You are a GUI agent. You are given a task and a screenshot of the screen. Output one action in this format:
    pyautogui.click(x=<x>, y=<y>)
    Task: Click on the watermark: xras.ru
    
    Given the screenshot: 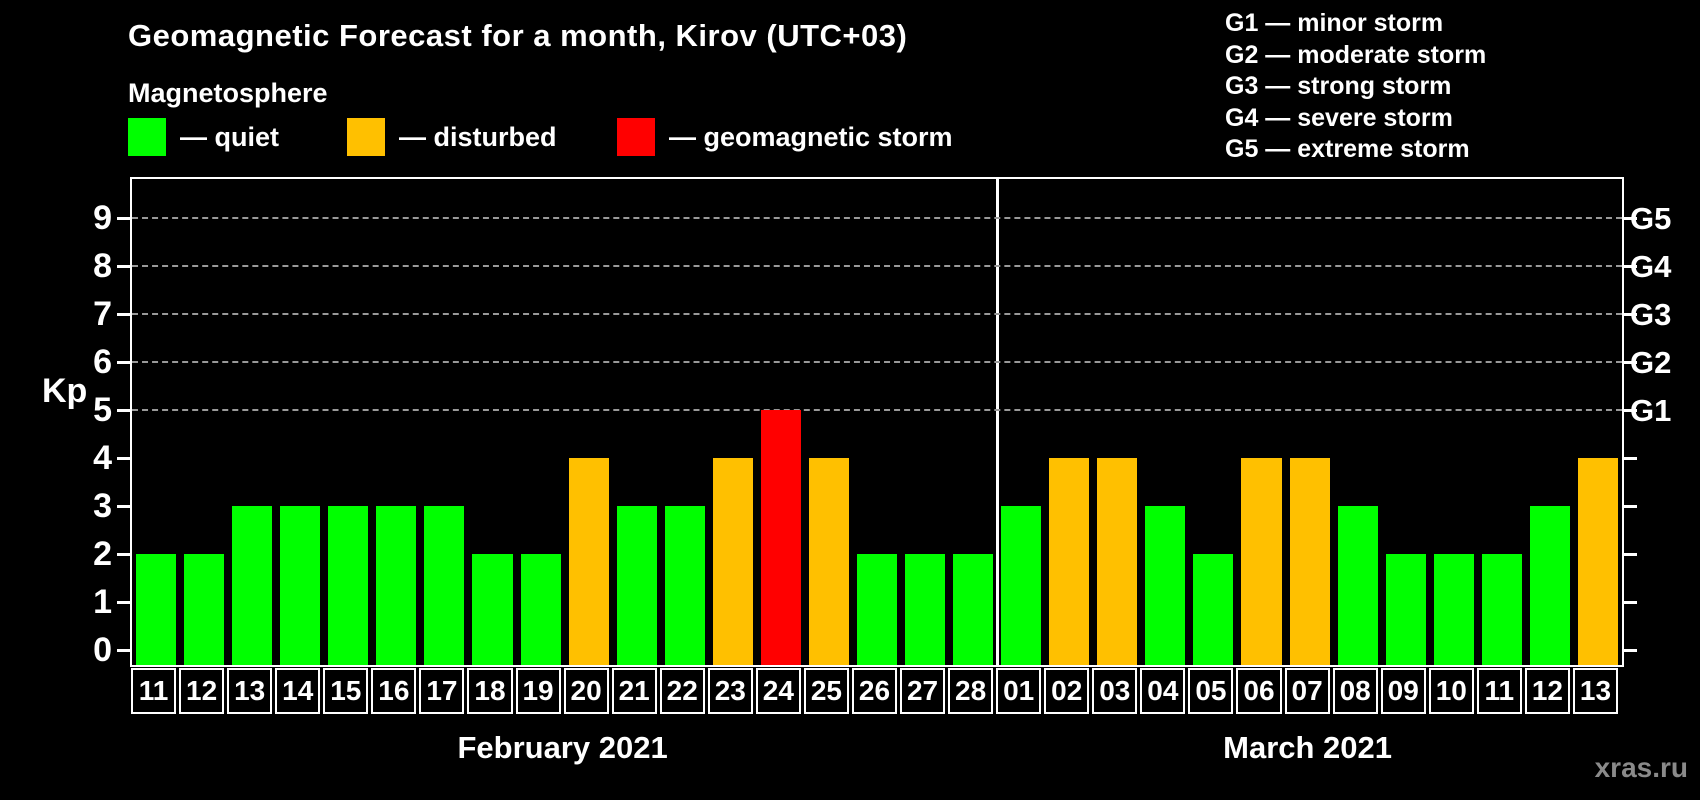 What is the action you would take?
    pyautogui.click(x=1641, y=767)
    